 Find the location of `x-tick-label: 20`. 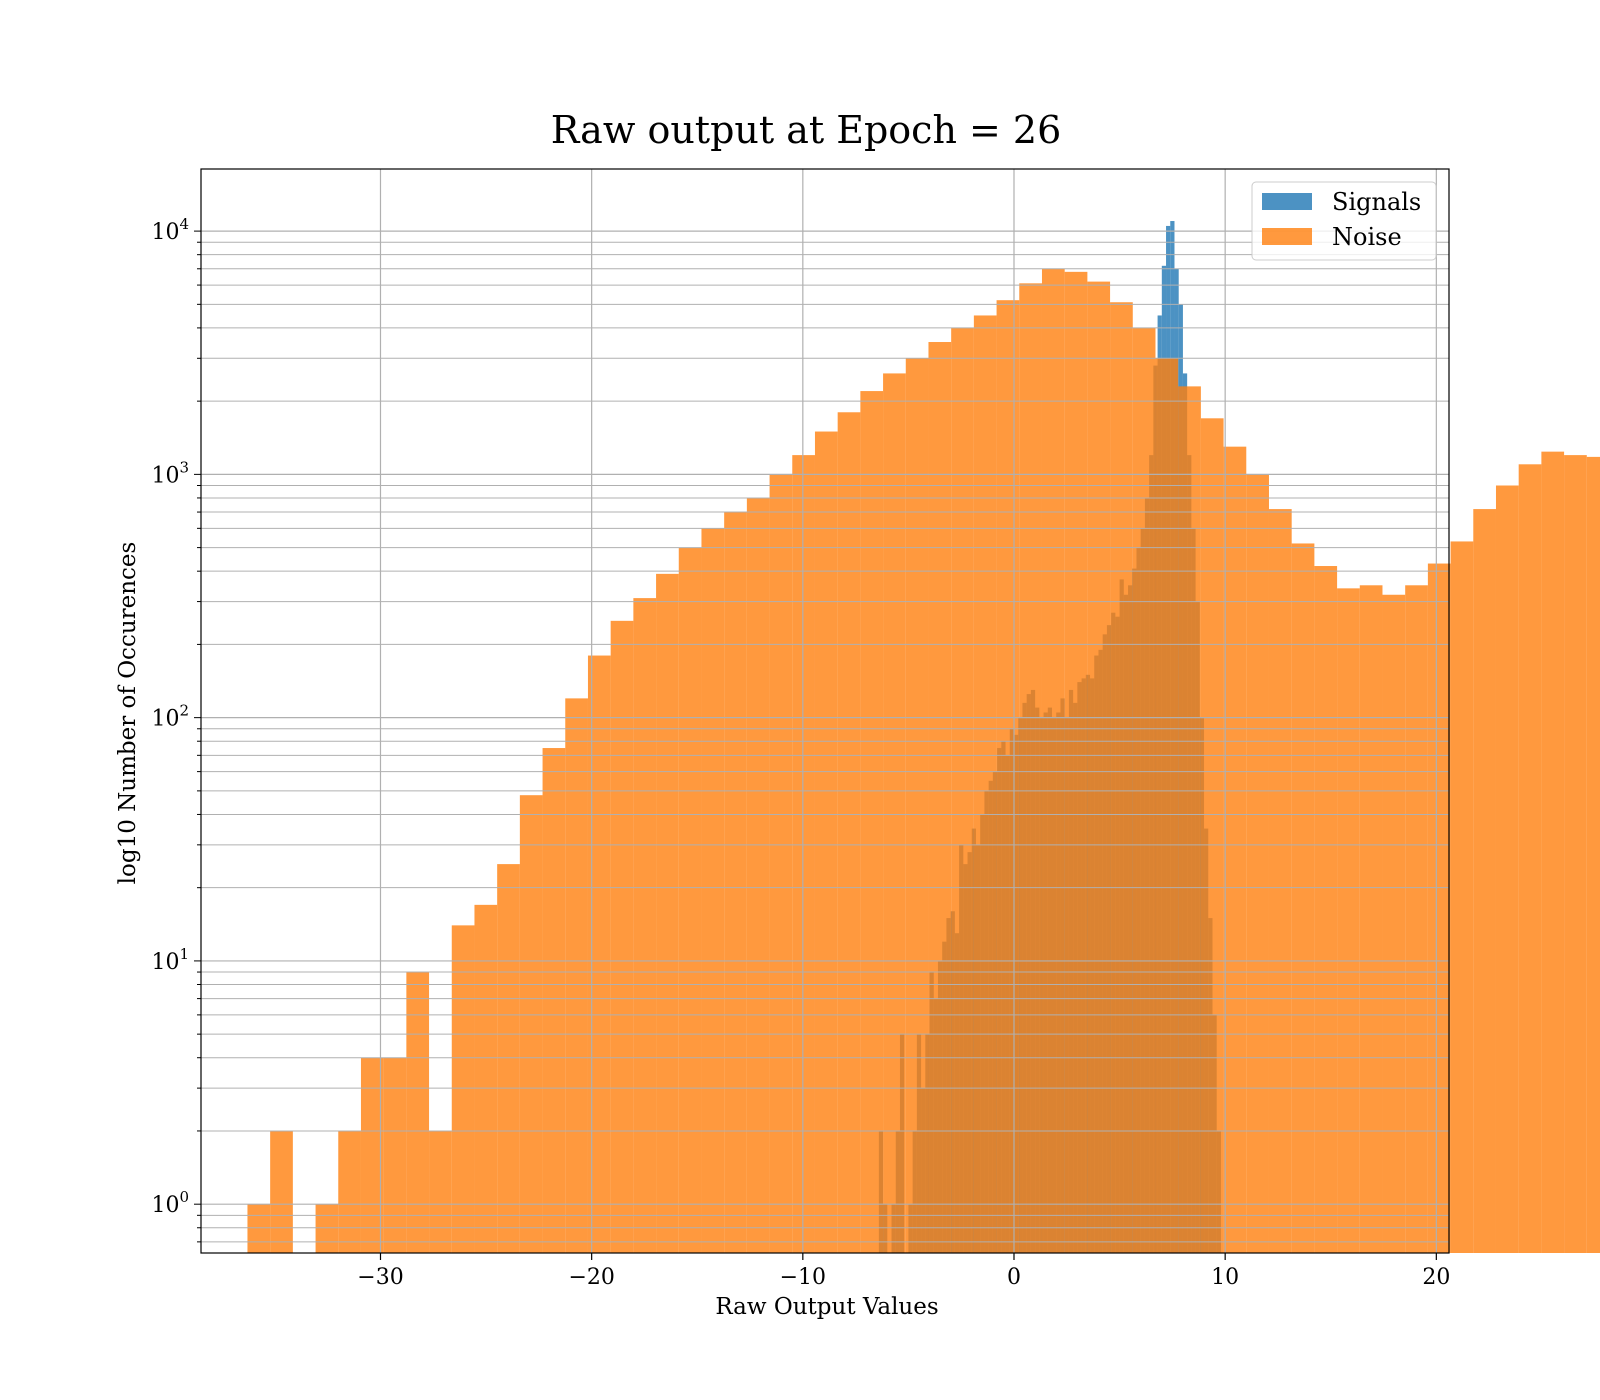

x-tick-label: 20 is located at coordinates (1436, 1277).